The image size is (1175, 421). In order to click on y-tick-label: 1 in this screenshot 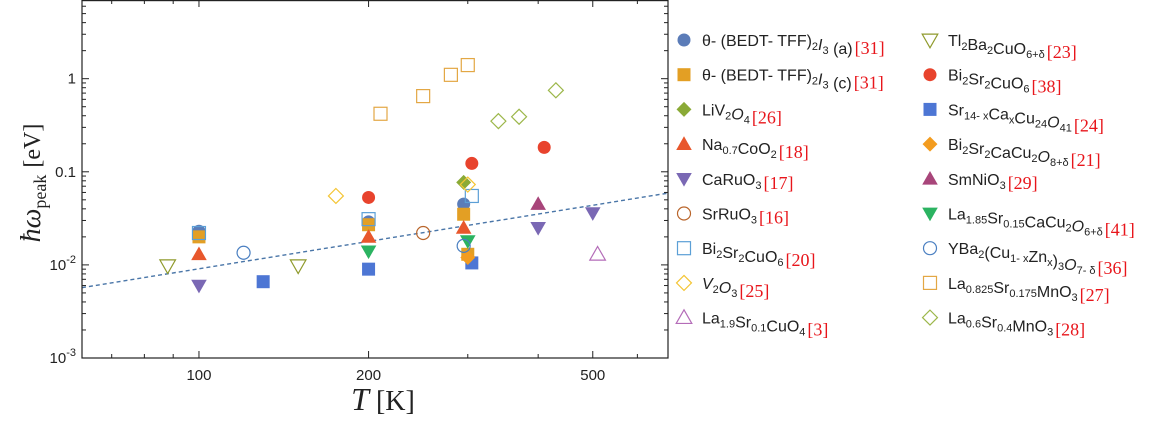, I will do `click(72, 79)`.